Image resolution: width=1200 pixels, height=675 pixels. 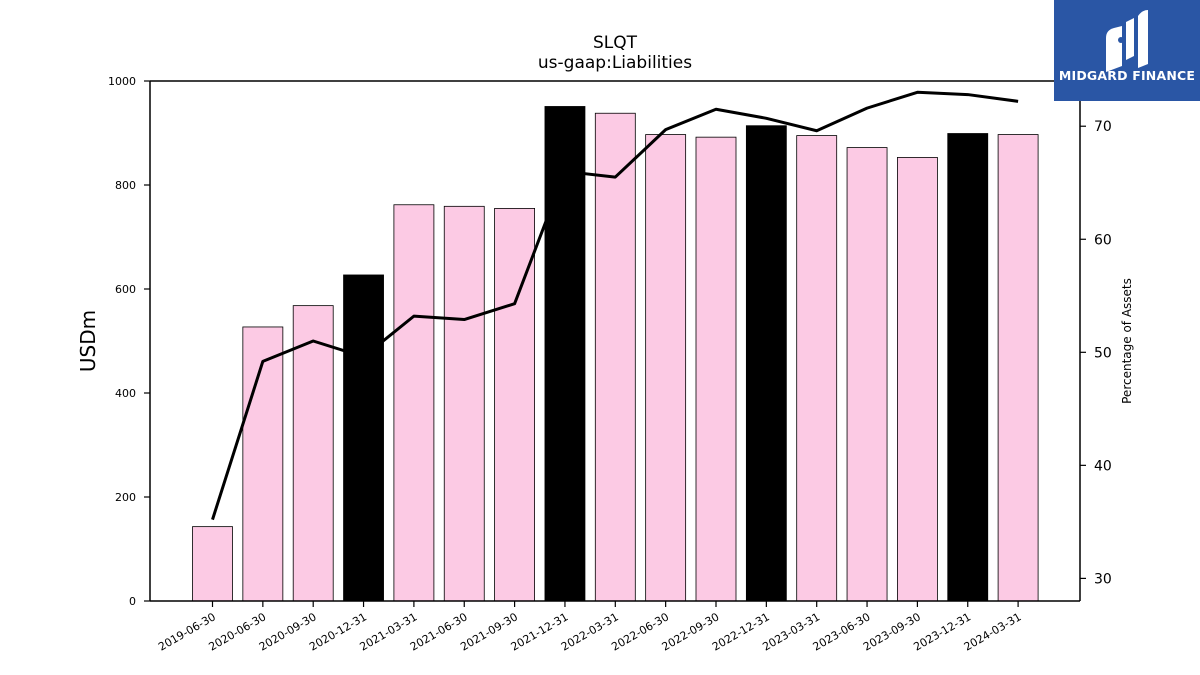 I want to click on y-tick-label: 400, so click(x=125, y=393).